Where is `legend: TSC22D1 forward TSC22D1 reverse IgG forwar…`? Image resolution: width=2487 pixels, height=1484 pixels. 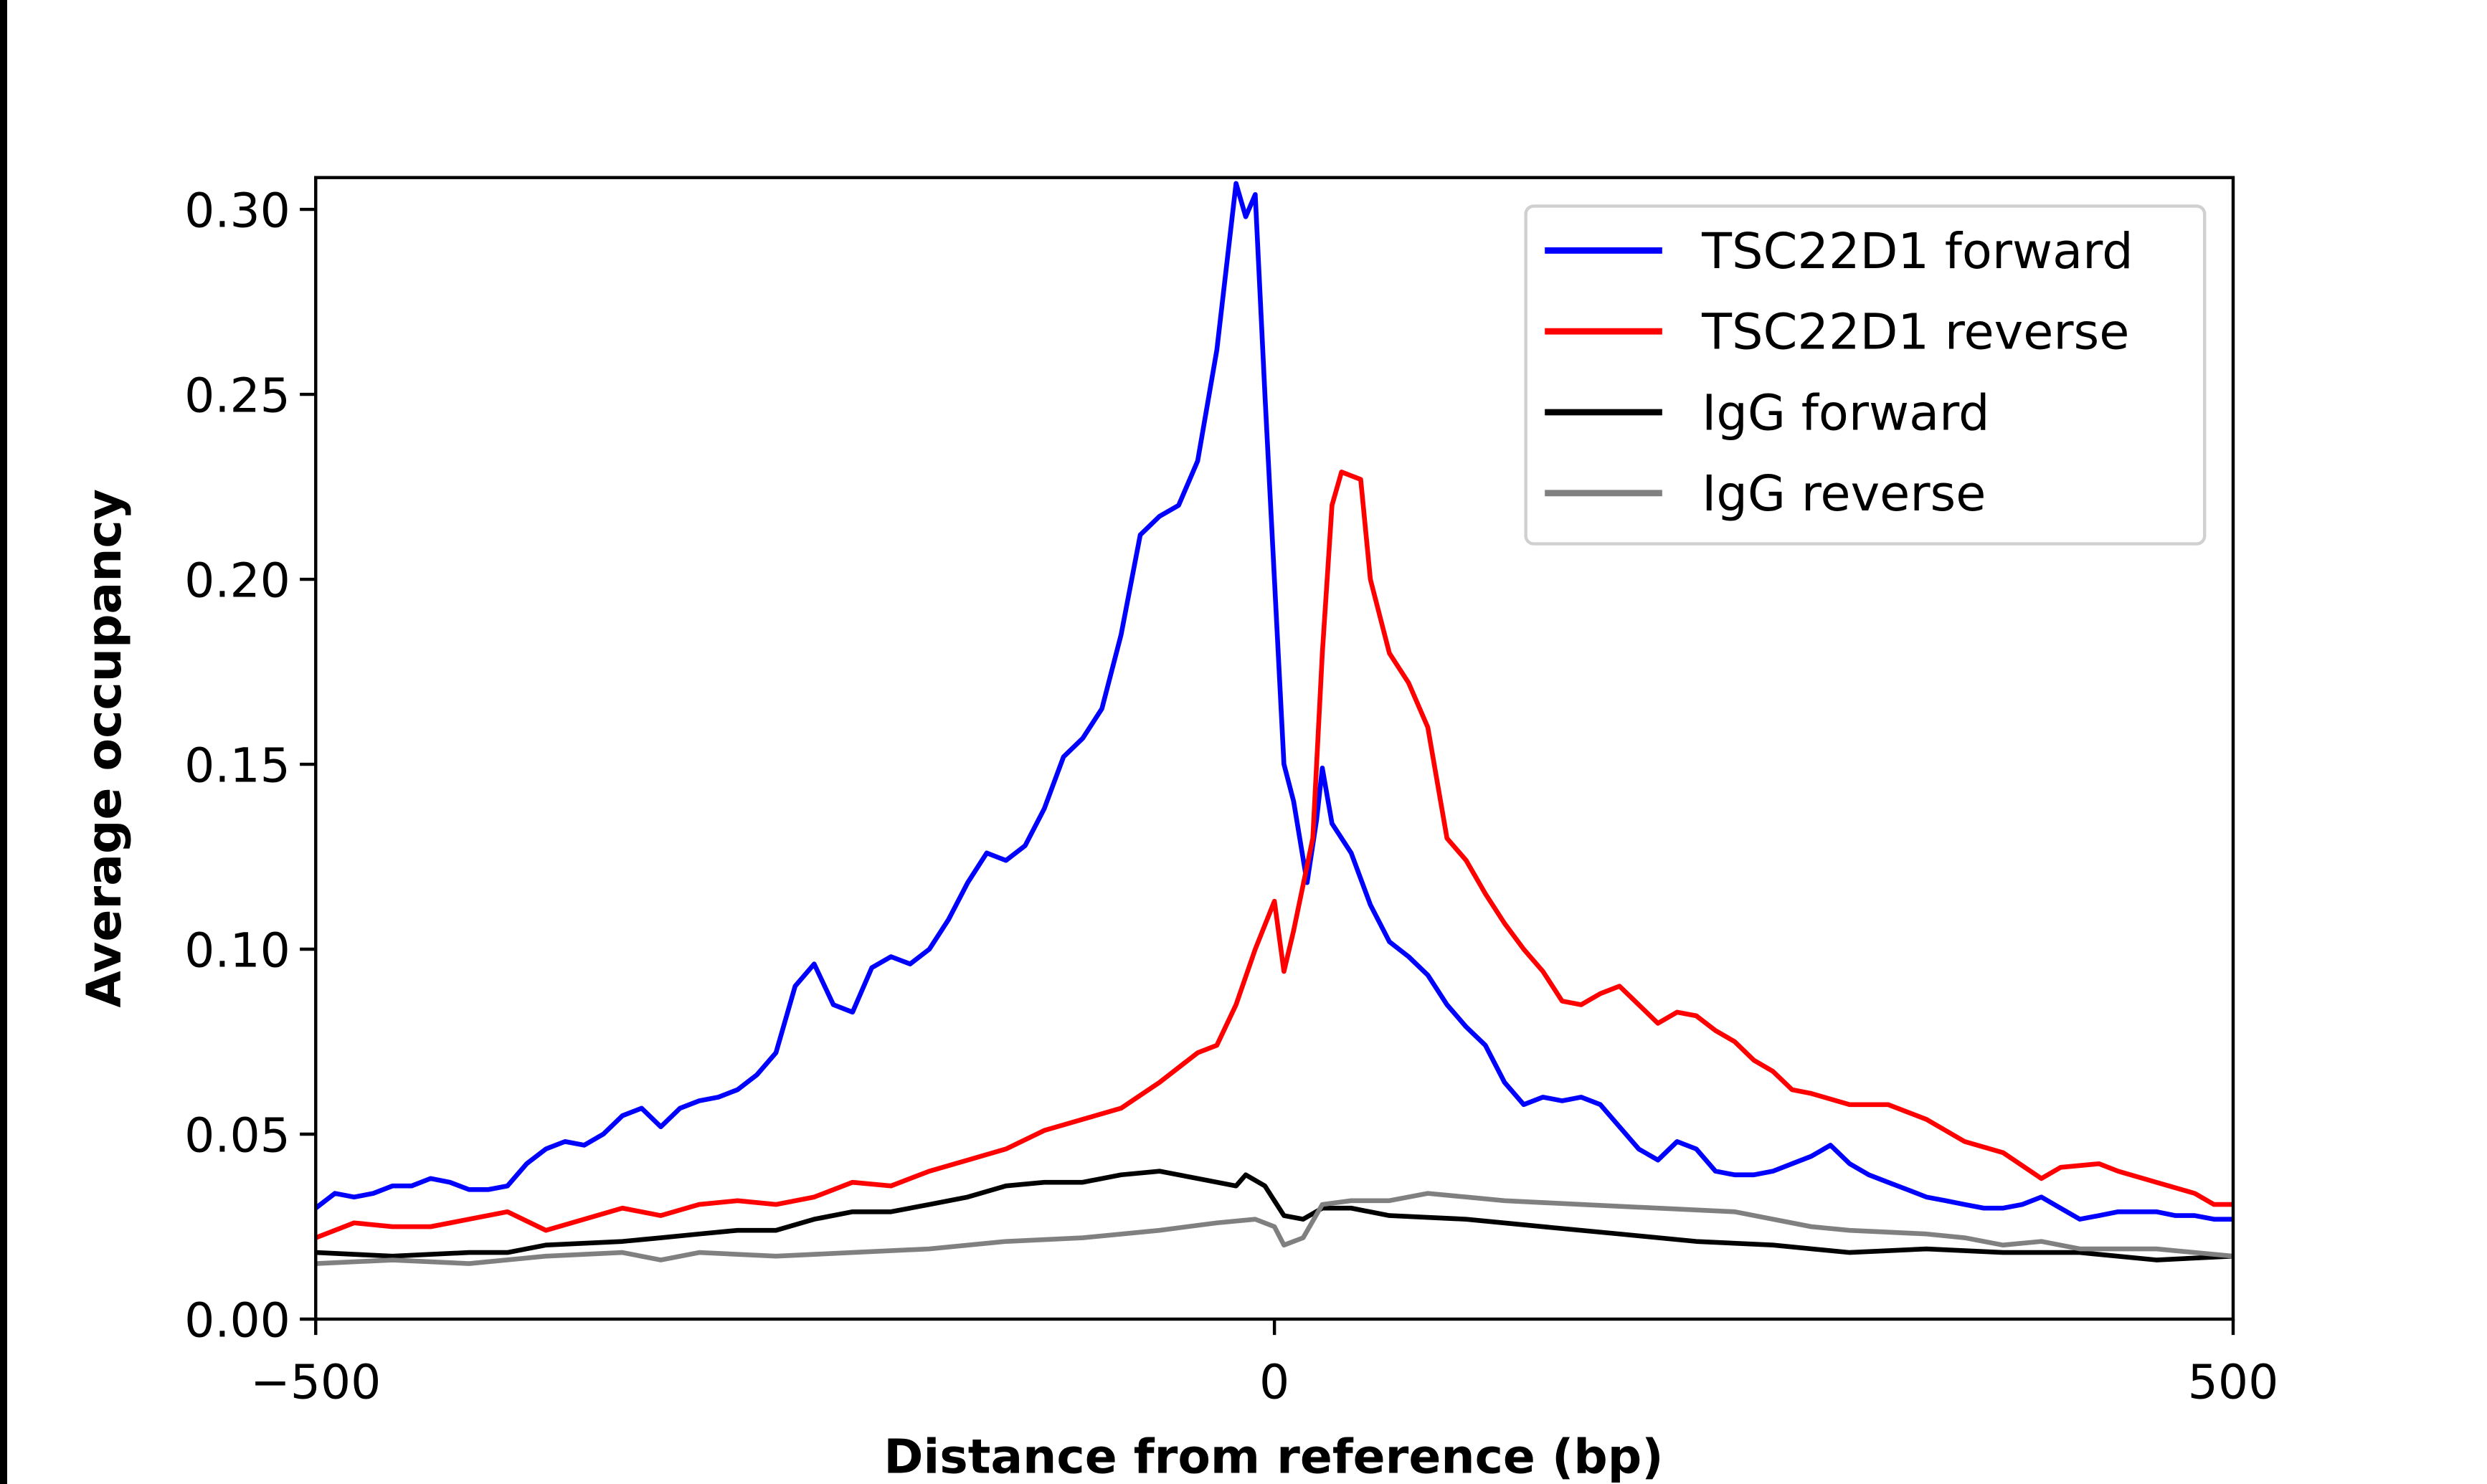
legend: TSC22D1 forward TSC22D1 reverse IgG forwar… is located at coordinates (1866, 375).